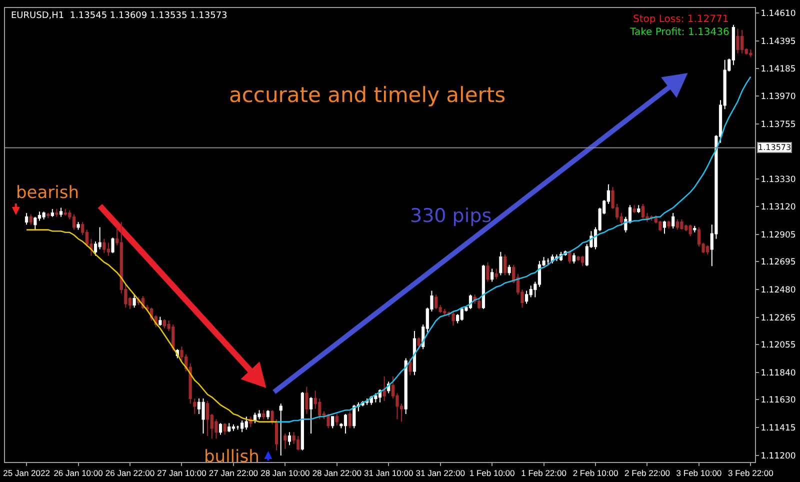 This screenshot has height=482, width=800. I want to click on chart-title: EURUSD,H1 1.13545 1.13609 1.13535 1.13573, so click(119, 16).